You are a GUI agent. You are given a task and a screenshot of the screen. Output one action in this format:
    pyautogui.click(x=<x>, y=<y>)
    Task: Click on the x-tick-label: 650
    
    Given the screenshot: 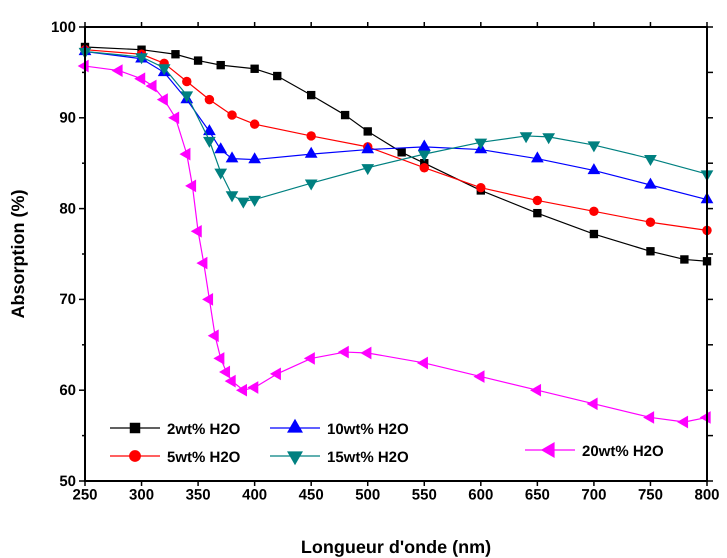 What is the action you would take?
    pyautogui.click(x=537, y=495)
    